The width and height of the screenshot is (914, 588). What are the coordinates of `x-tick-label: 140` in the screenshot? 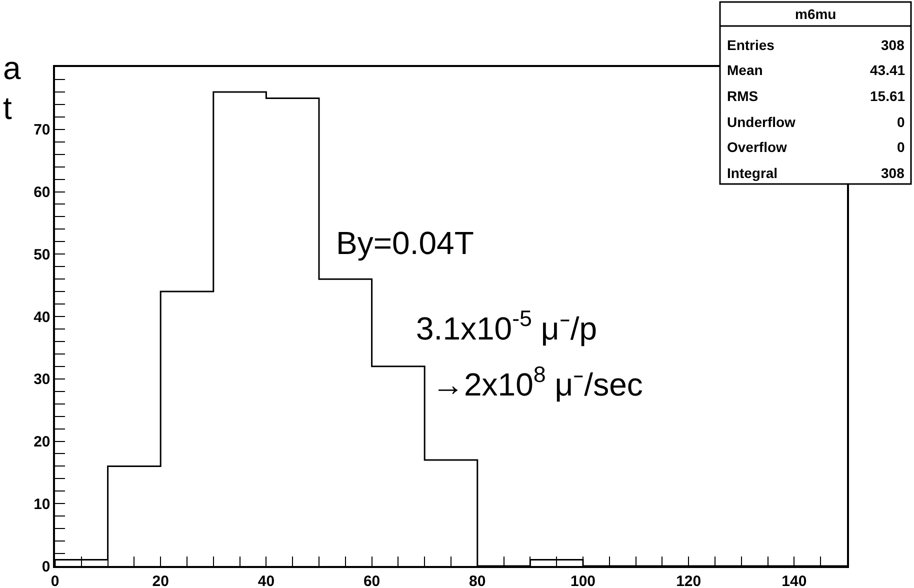 It's located at (794, 580).